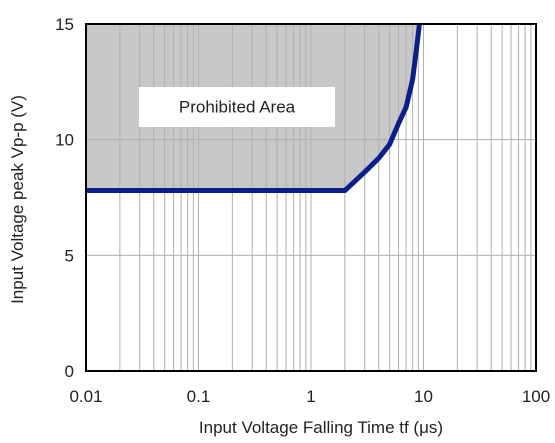  Describe the element at coordinates (199, 396) in the screenshot. I see `x-tick-label: 0.1` at that location.